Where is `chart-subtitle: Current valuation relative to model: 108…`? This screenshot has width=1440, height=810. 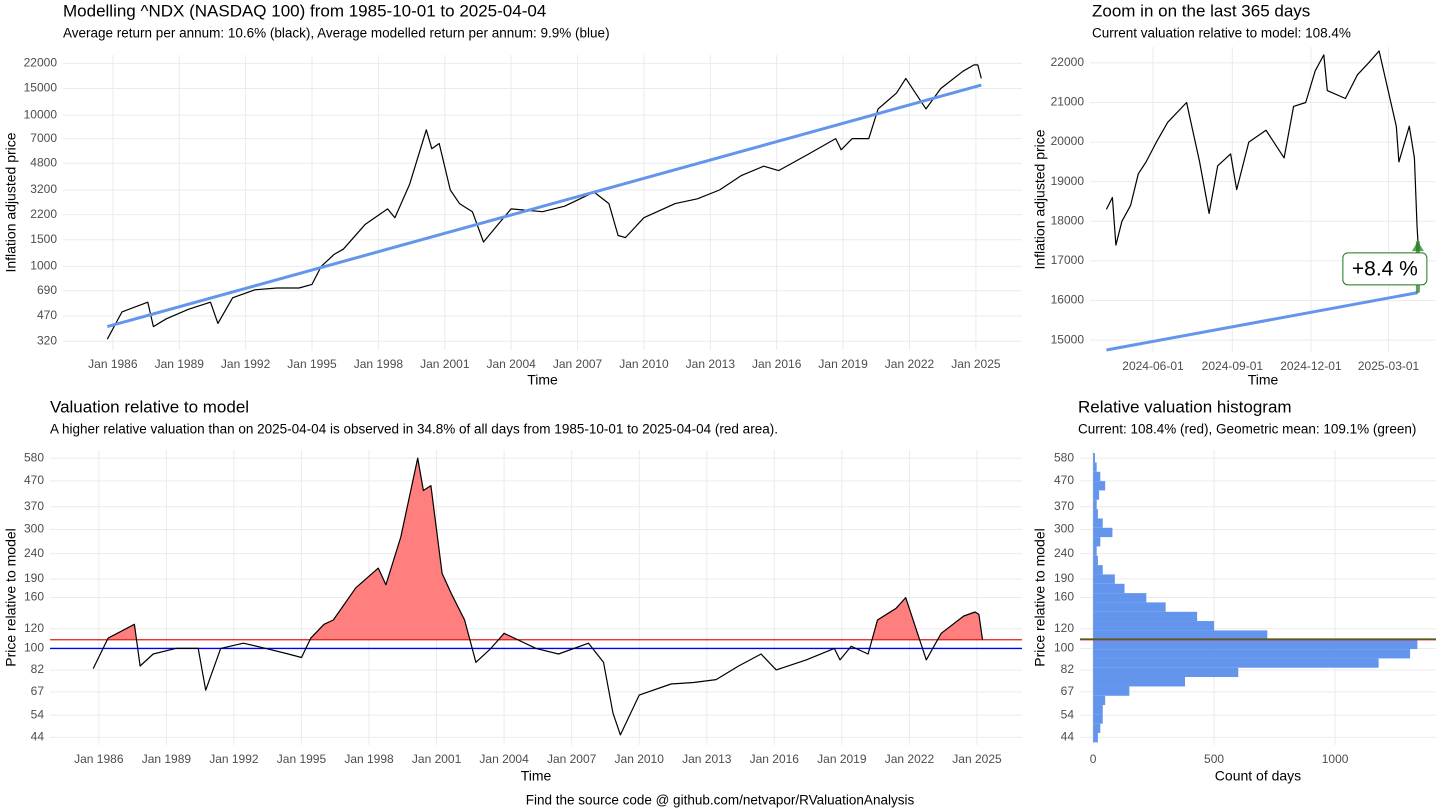 chart-subtitle: Current valuation relative to model: 108… is located at coordinates (1221, 33).